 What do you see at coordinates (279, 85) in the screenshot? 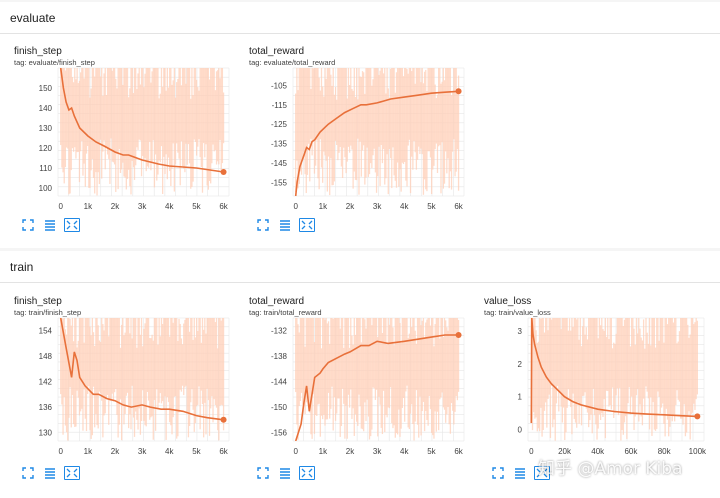
I see `y-tick-label: -105` at bounding box center [279, 85].